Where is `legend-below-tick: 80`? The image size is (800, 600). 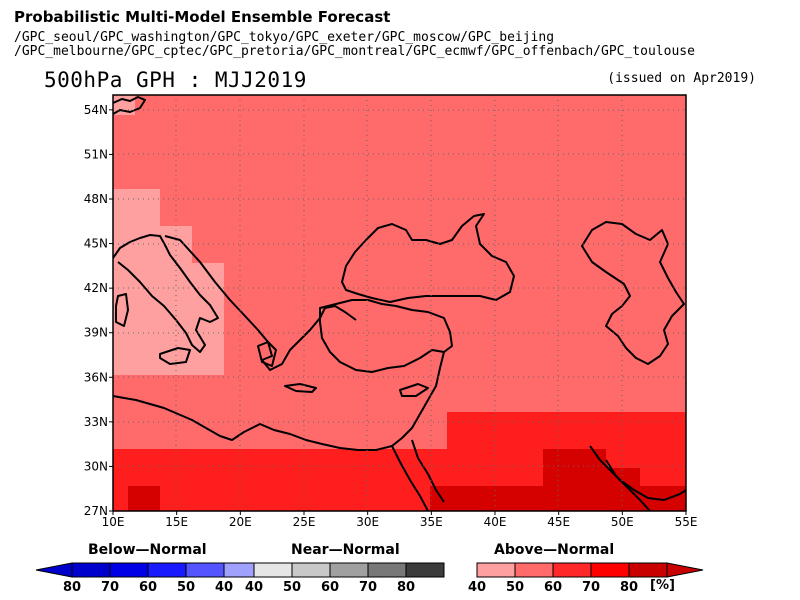 legend-below-tick: 80 is located at coordinates (72, 587).